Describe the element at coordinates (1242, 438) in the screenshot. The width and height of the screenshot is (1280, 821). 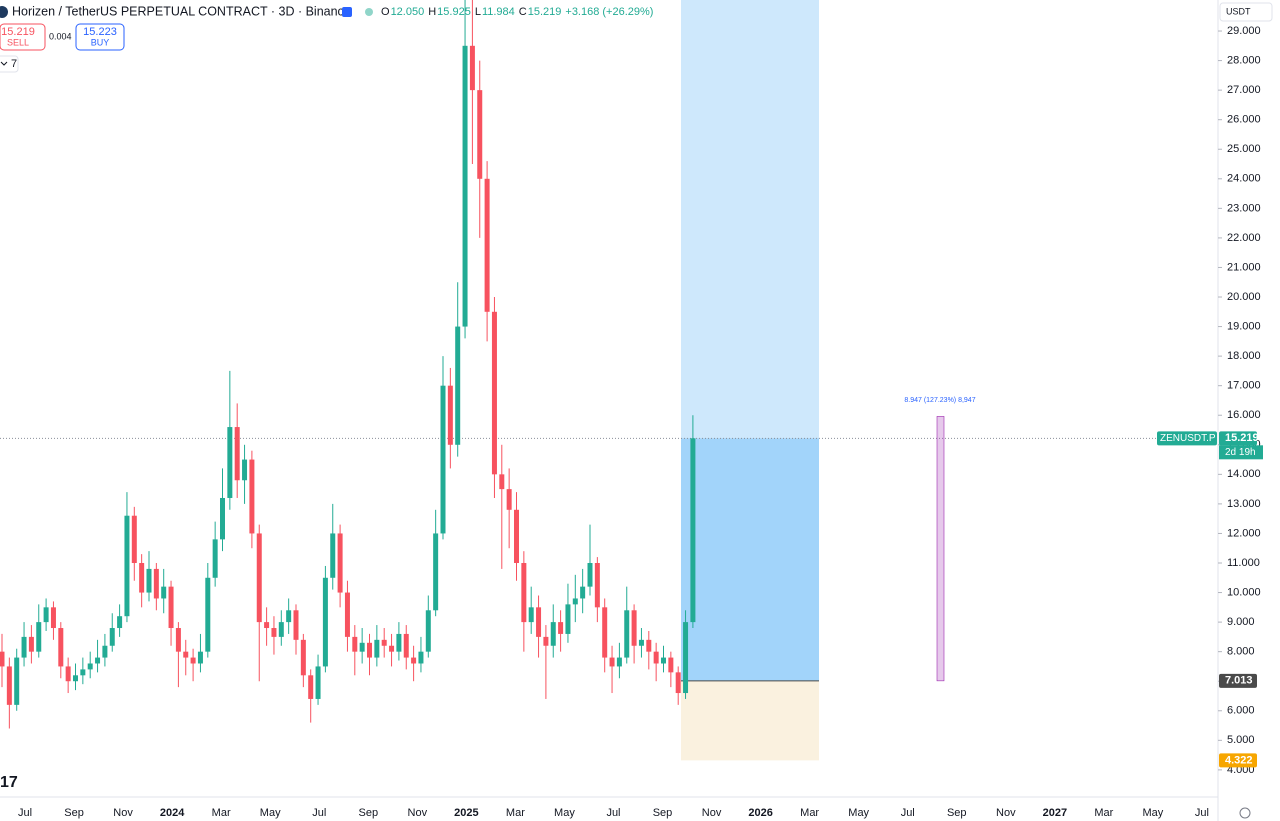
I see `current-price-label: 15.219` at that location.